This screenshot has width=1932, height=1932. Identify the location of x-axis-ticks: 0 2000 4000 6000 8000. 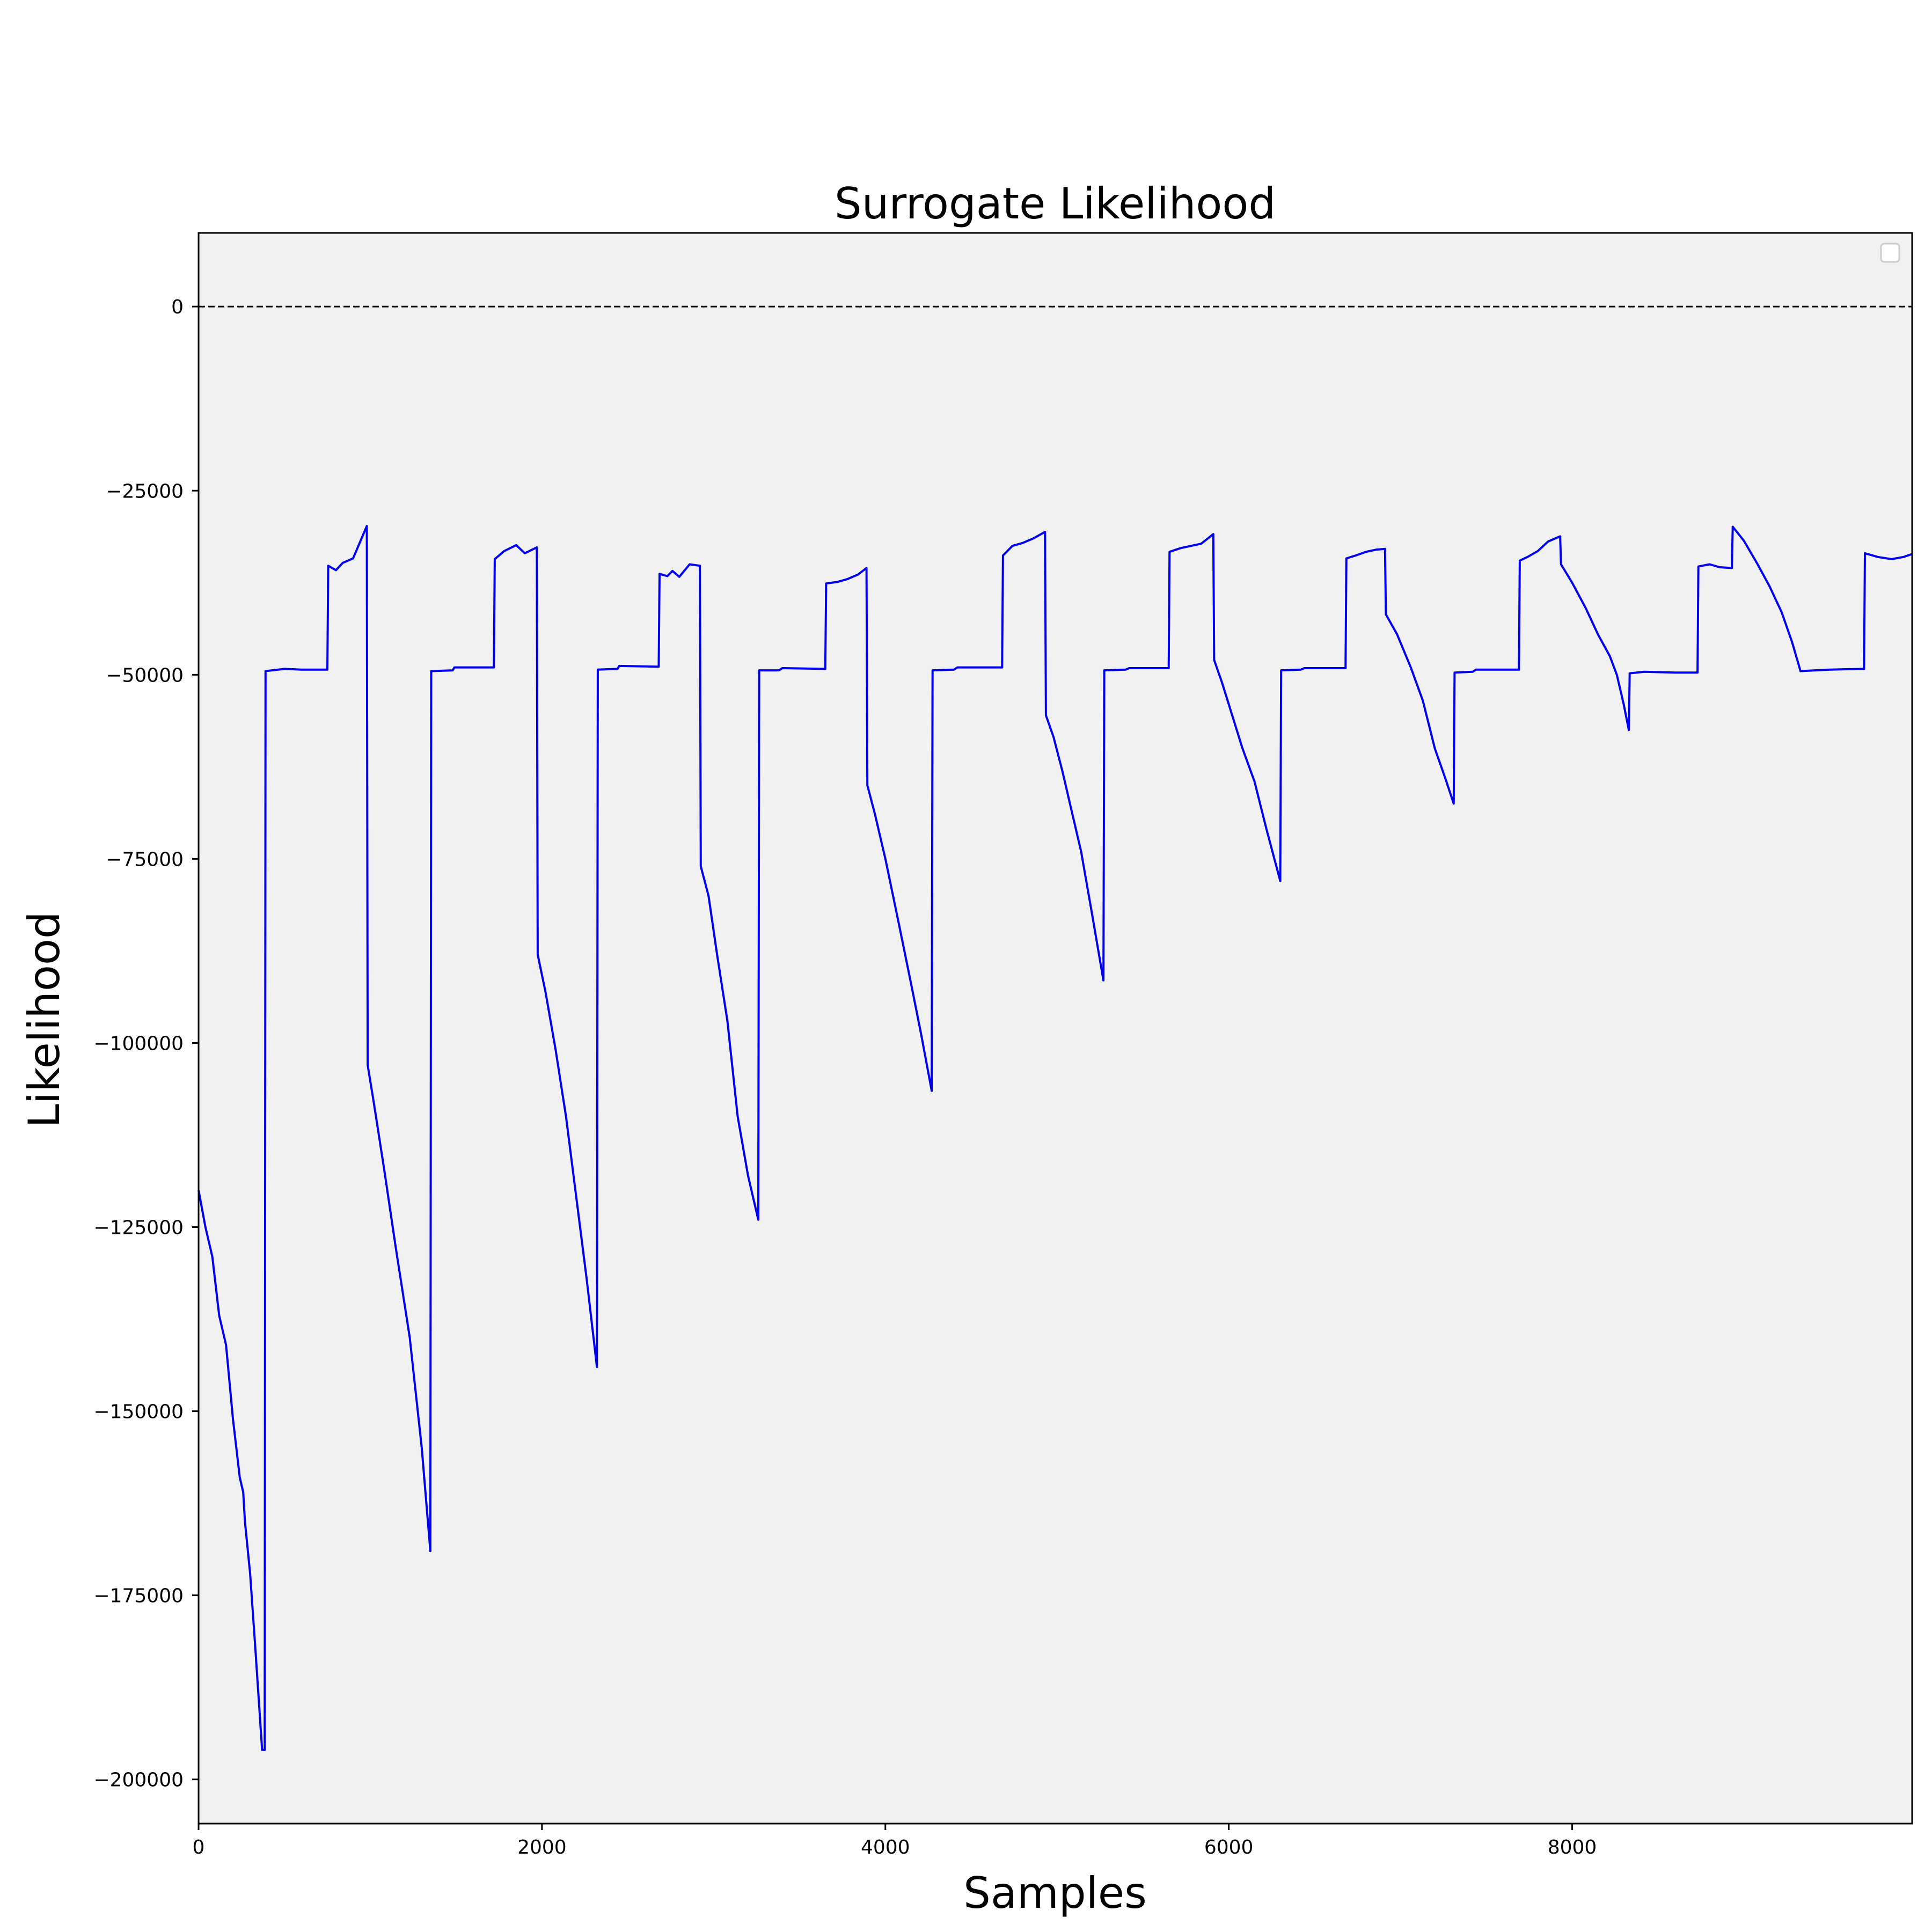
(895, 1841).